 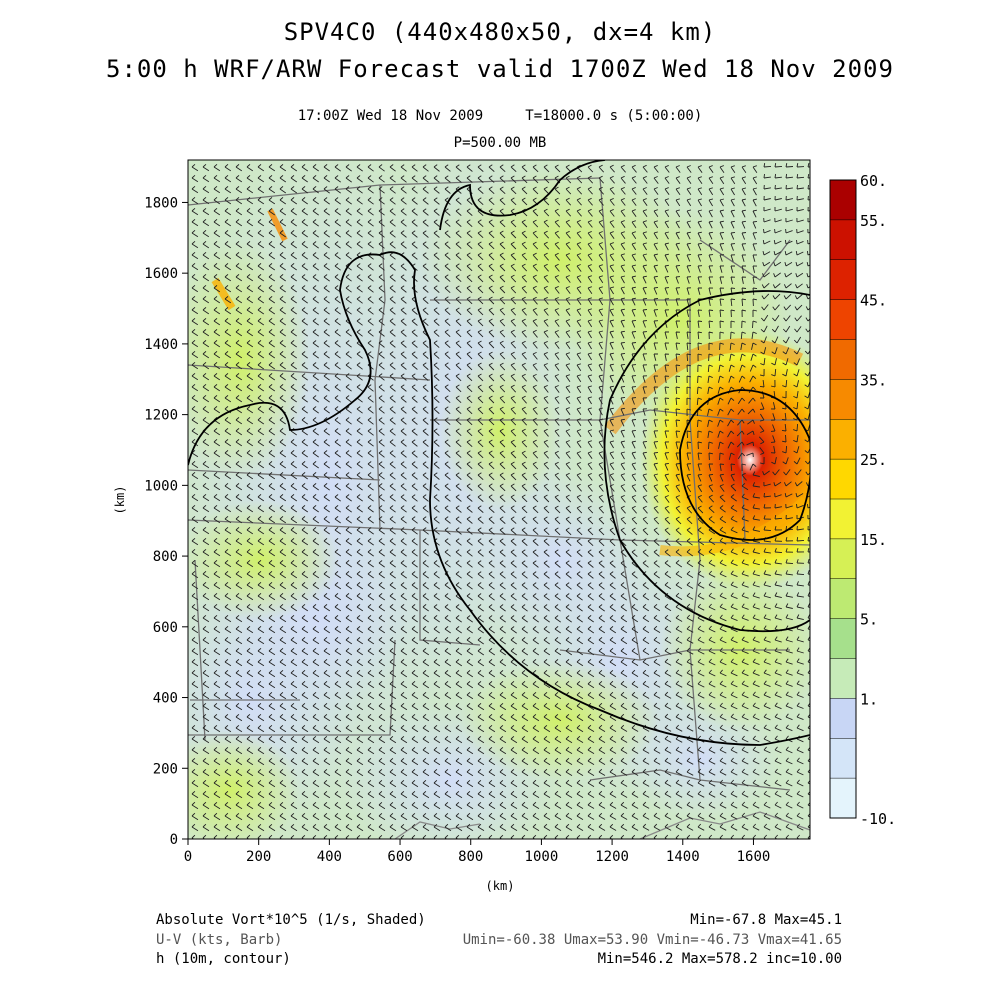 What do you see at coordinates (878, 819) in the screenshot?
I see `colorbar-label: -10.` at bounding box center [878, 819].